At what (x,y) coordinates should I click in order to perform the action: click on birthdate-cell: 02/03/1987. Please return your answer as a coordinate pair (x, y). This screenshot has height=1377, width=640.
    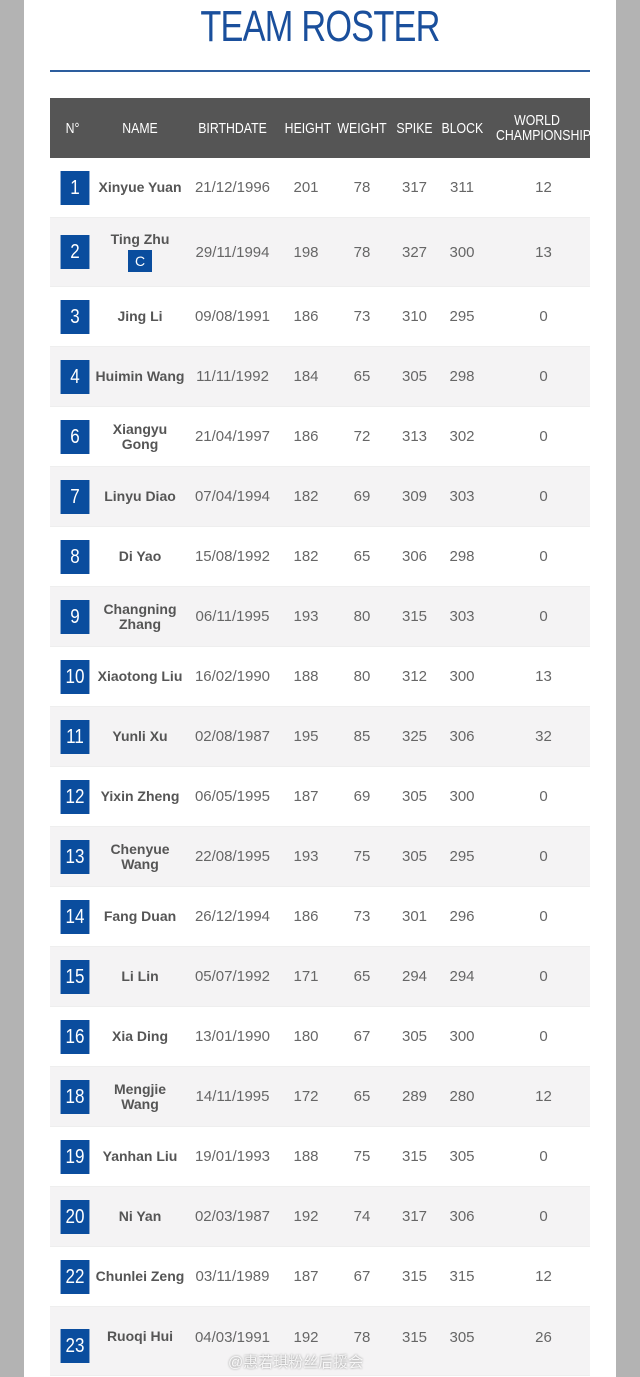
    Looking at the image, I should click on (232, 1216).